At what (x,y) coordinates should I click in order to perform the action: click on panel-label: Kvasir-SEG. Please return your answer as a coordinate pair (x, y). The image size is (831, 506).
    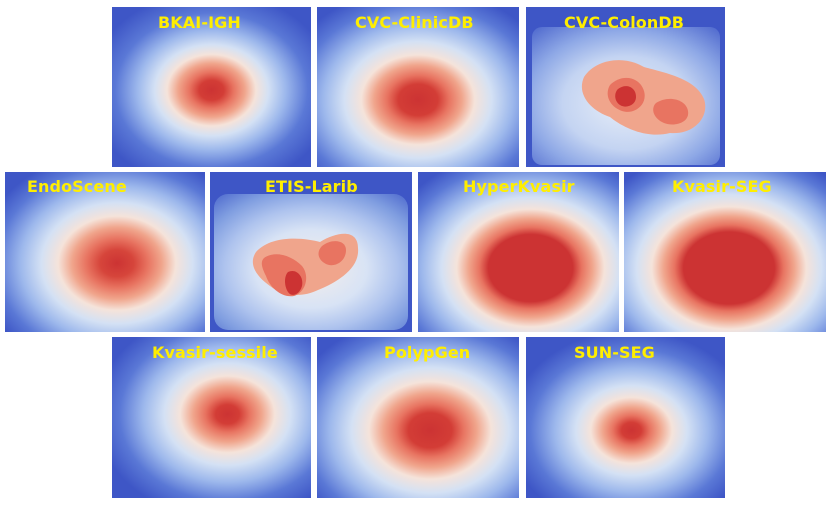
    Looking at the image, I should click on (722, 186).